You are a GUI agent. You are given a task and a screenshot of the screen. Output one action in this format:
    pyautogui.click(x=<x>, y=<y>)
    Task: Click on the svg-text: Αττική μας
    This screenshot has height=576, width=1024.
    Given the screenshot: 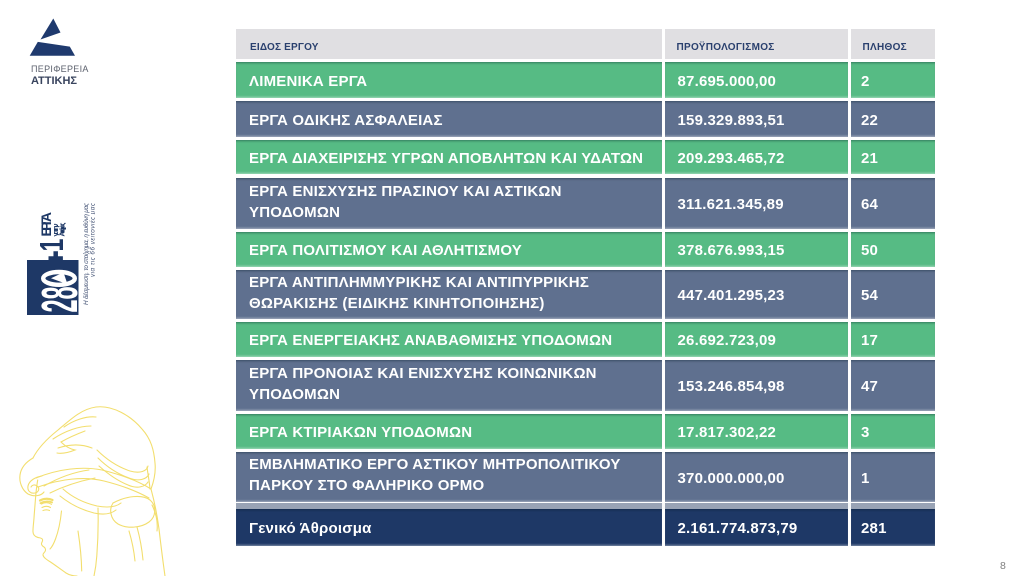 What is the action you would take?
    pyautogui.click(x=62, y=229)
    